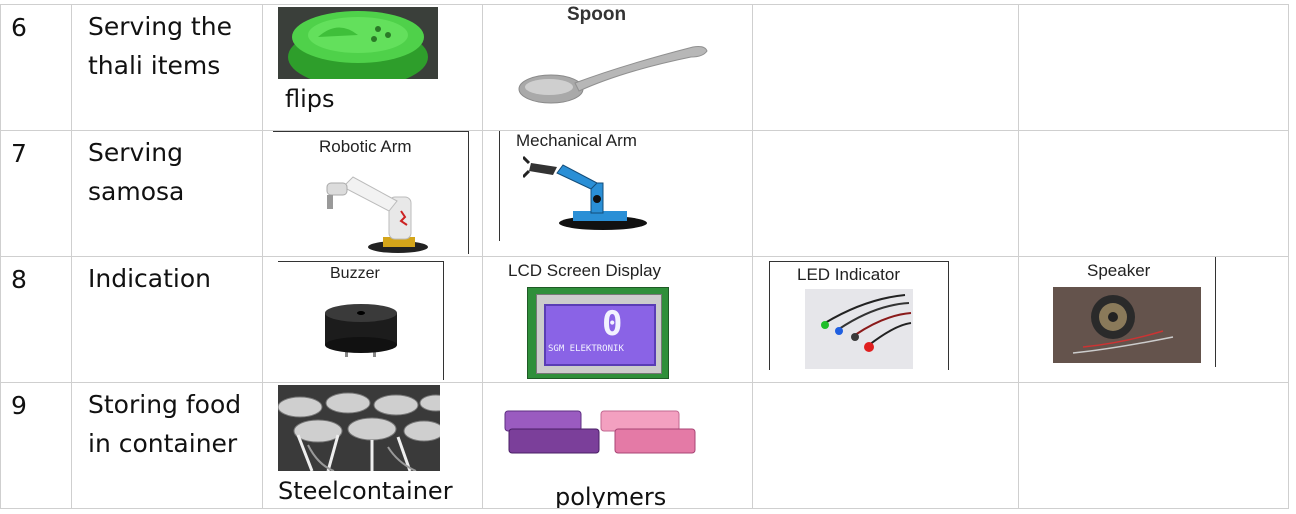 Image resolution: width=1296 pixels, height=514 pixels. What do you see at coordinates (585, 192) in the screenshot?
I see `mechanical-arm-image` at bounding box center [585, 192].